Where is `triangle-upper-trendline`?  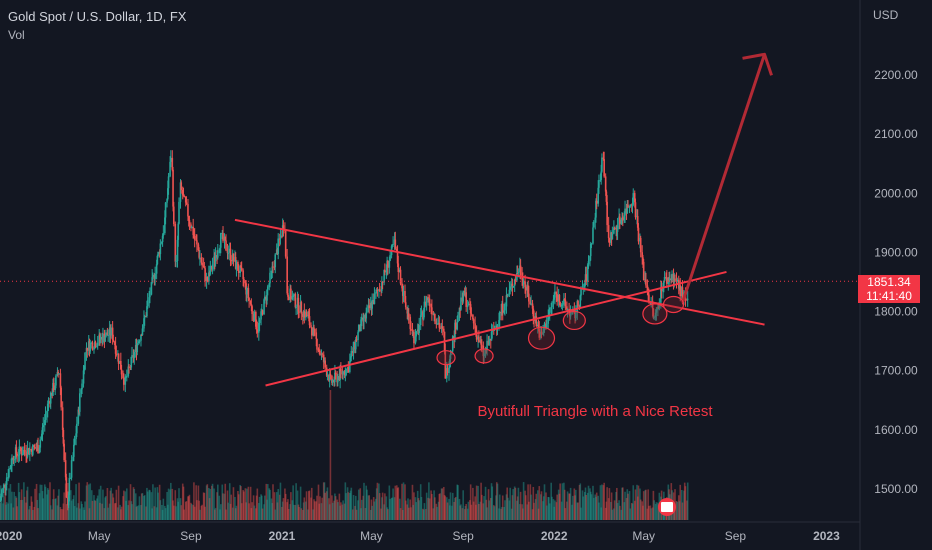 triangle-upper-trendline is located at coordinates (499, 272).